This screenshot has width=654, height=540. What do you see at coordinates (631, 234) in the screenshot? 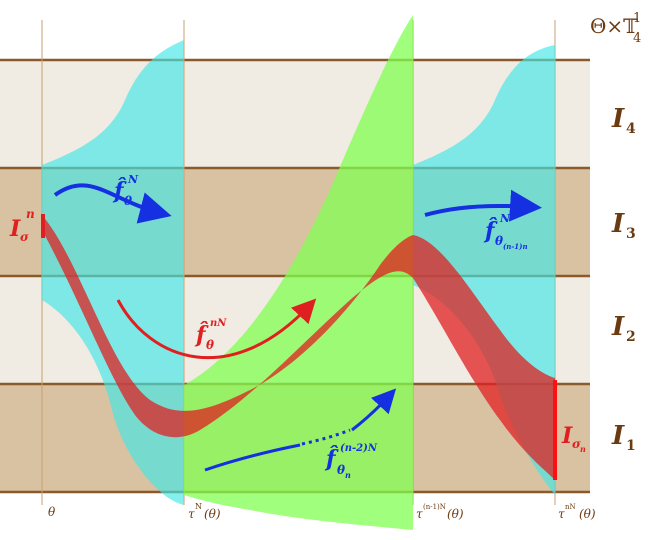
I see `svg-text: 3` at bounding box center [631, 234].